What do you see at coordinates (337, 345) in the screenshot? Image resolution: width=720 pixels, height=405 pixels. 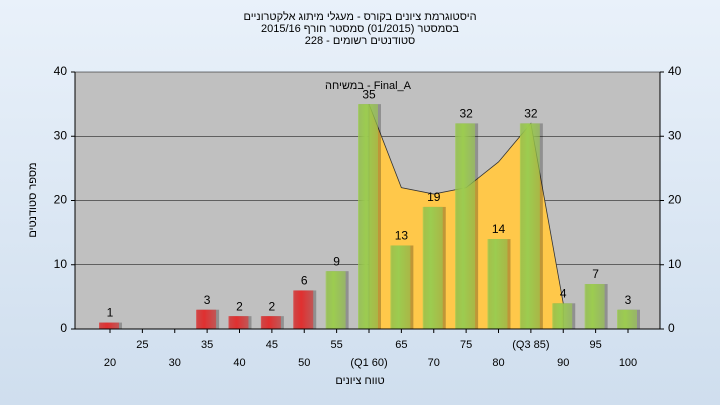 I see `x-tick-label: 55` at bounding box center [337, 345].